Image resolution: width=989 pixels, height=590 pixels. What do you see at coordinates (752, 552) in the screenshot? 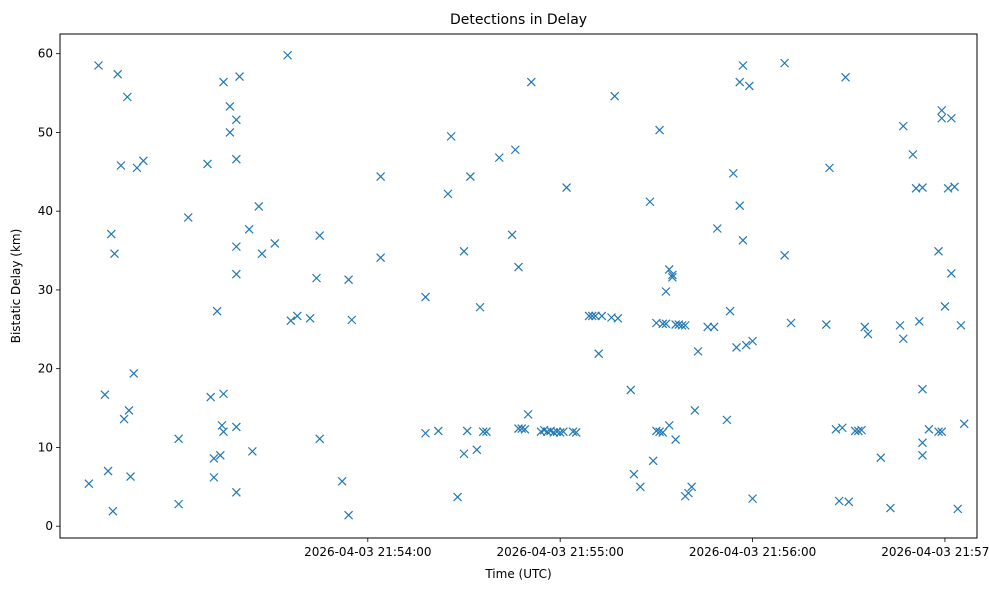
I see `x-tick-label: 2026-04-03 21:56:00` at bounding box center [752, 552].